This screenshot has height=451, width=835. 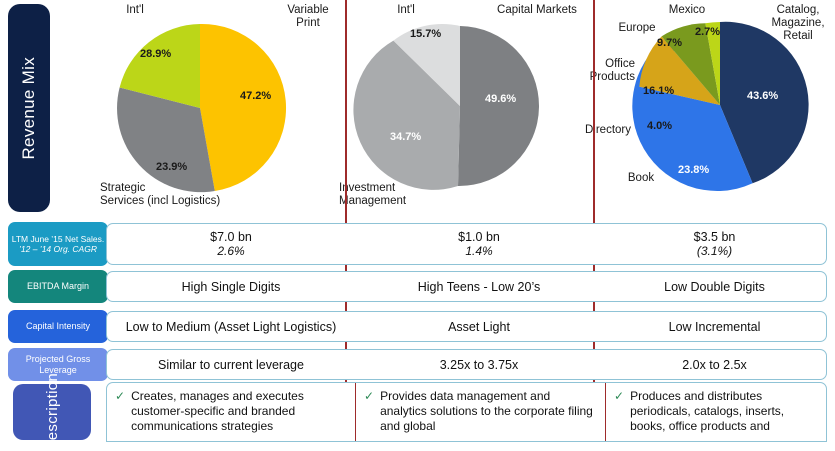 What do you see at coordinates (231, 286) in the screenshot?
I see `cell-ebitda-variable-print: High Single Digits` at bounding box center [231, 286].